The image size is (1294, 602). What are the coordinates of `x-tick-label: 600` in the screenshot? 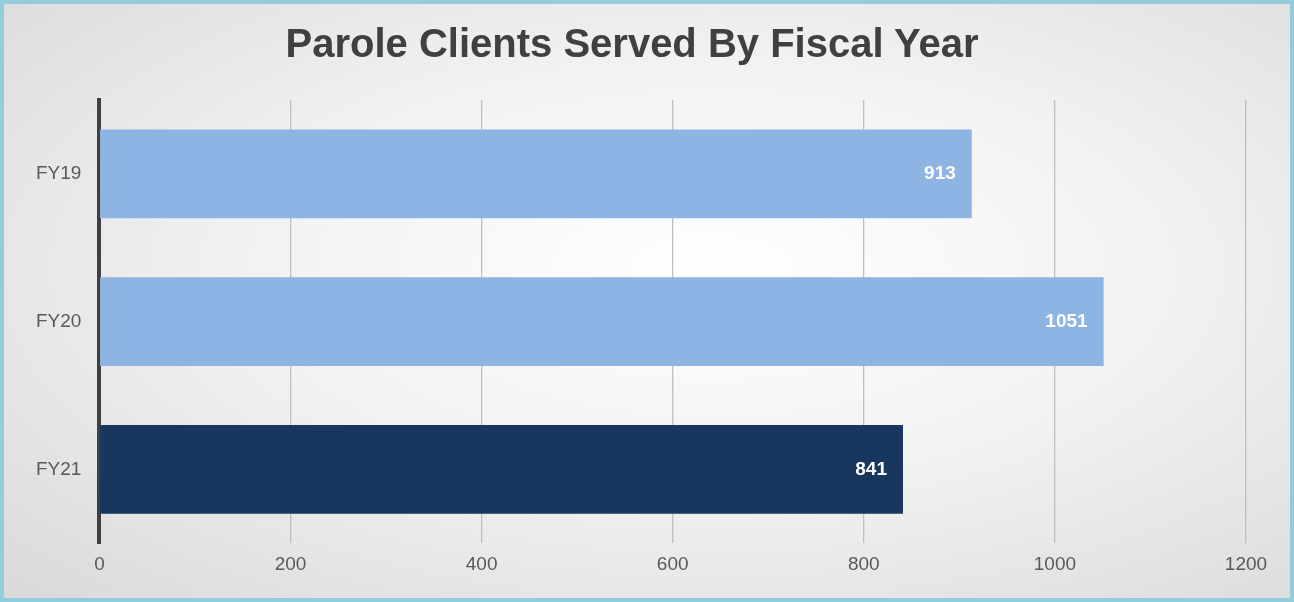 It's located at (672, 563).